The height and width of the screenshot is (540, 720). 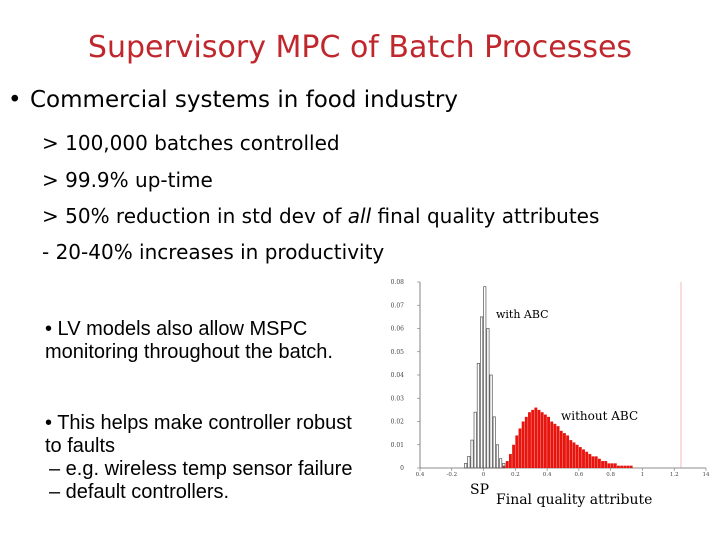 I want to click on sub-point-text: 99.9% up-time, so click(x=139, y=180).